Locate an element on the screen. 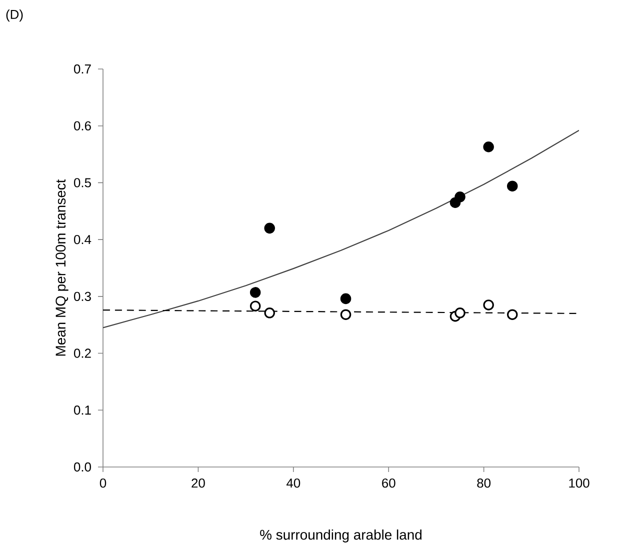  y-tick-label: 0.5 is located at coordinates (82, 183).